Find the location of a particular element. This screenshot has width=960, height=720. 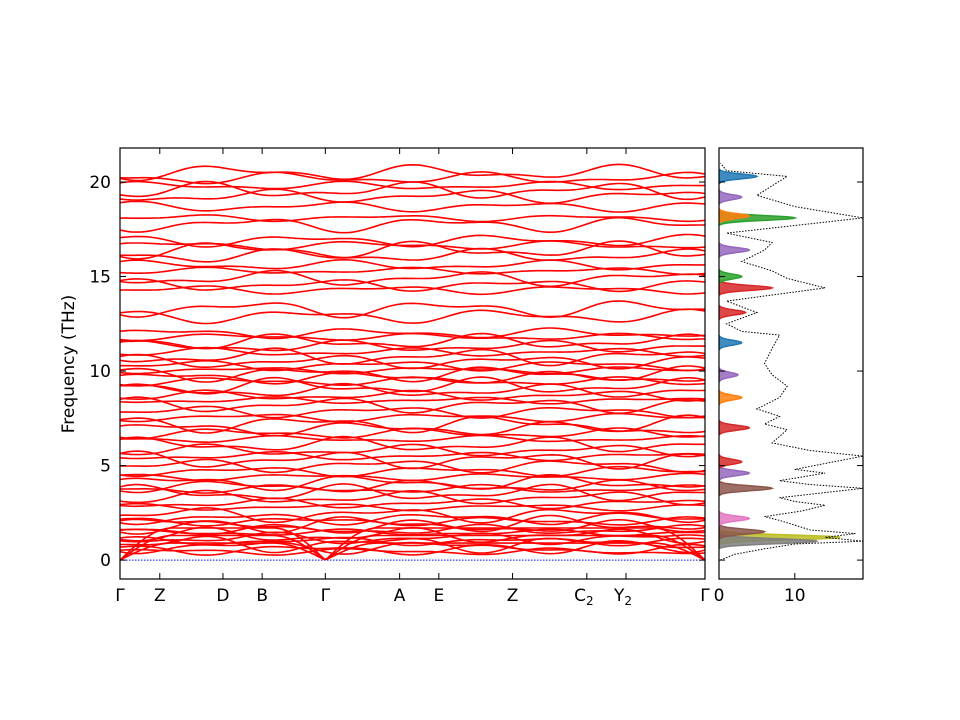

dos-panel: 0 10 is located at coordinates (789, 376).